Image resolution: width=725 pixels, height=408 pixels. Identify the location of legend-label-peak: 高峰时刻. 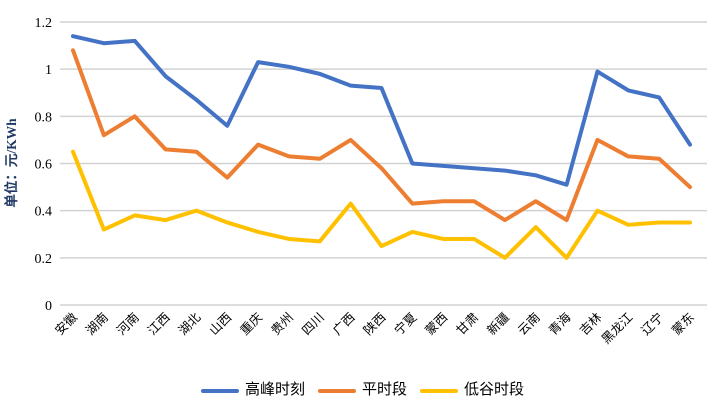
(274, 390).